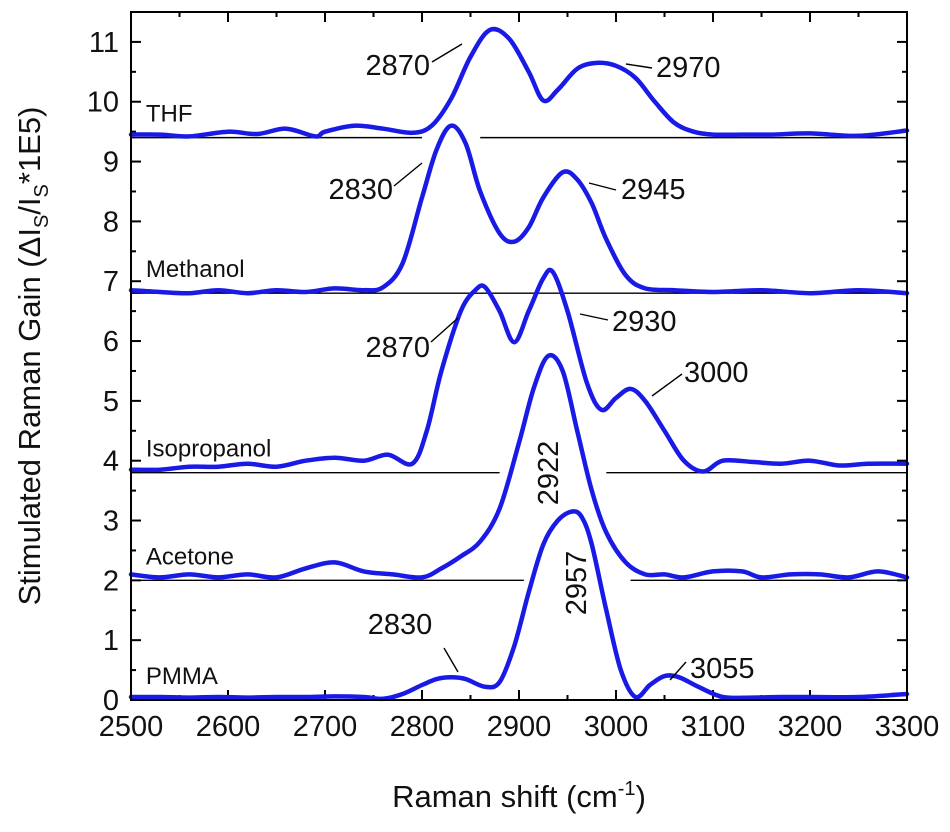 The width and height of the screenshot is (950, 832). What do you see at coordinates (907, 727) in the screenshot?
I see `x-tick-label: 3300` at bounding box center [907, 727].